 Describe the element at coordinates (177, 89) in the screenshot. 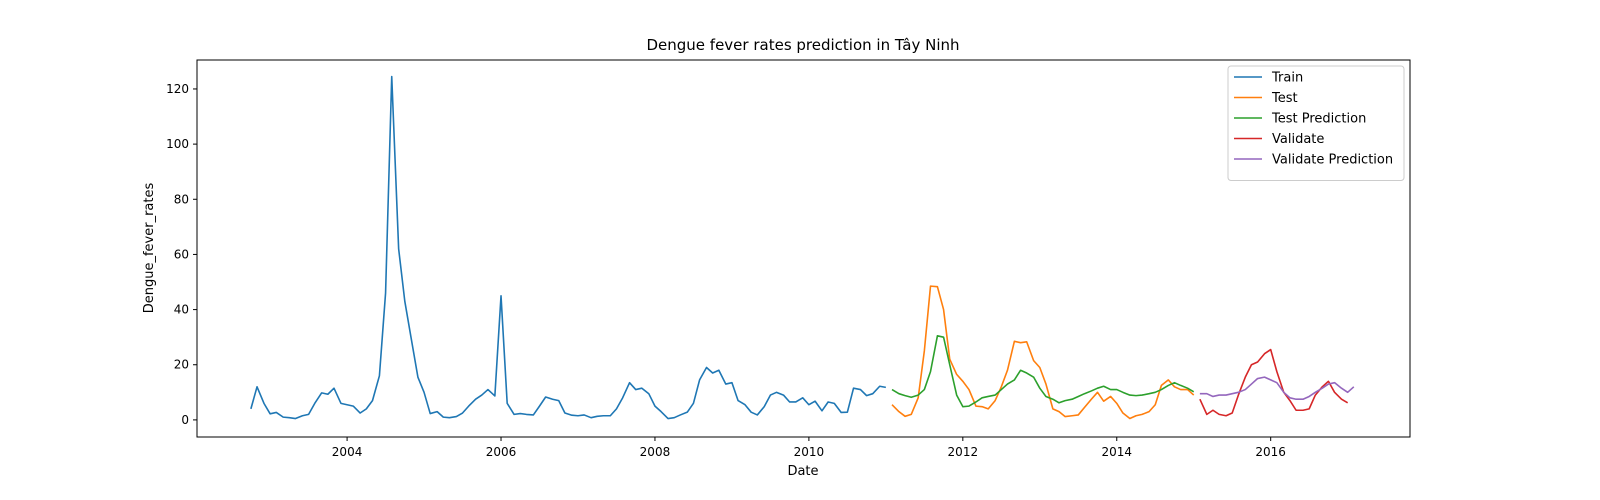

I see `y-tick-label: 120` at that location.